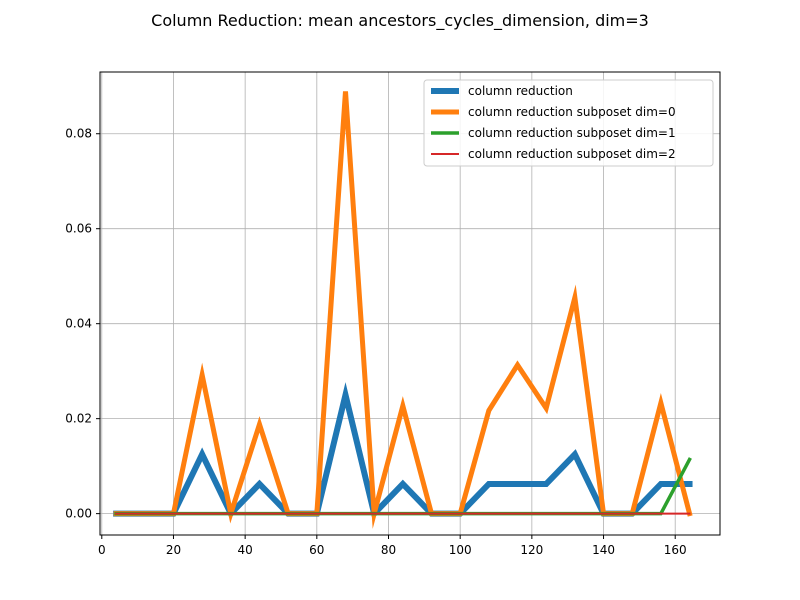 The width and height of the screenshot is (800, 600). Describe the element at coordinates (78, 514) in the screenshot. I see `y-tick-label: 0.00` at that location.